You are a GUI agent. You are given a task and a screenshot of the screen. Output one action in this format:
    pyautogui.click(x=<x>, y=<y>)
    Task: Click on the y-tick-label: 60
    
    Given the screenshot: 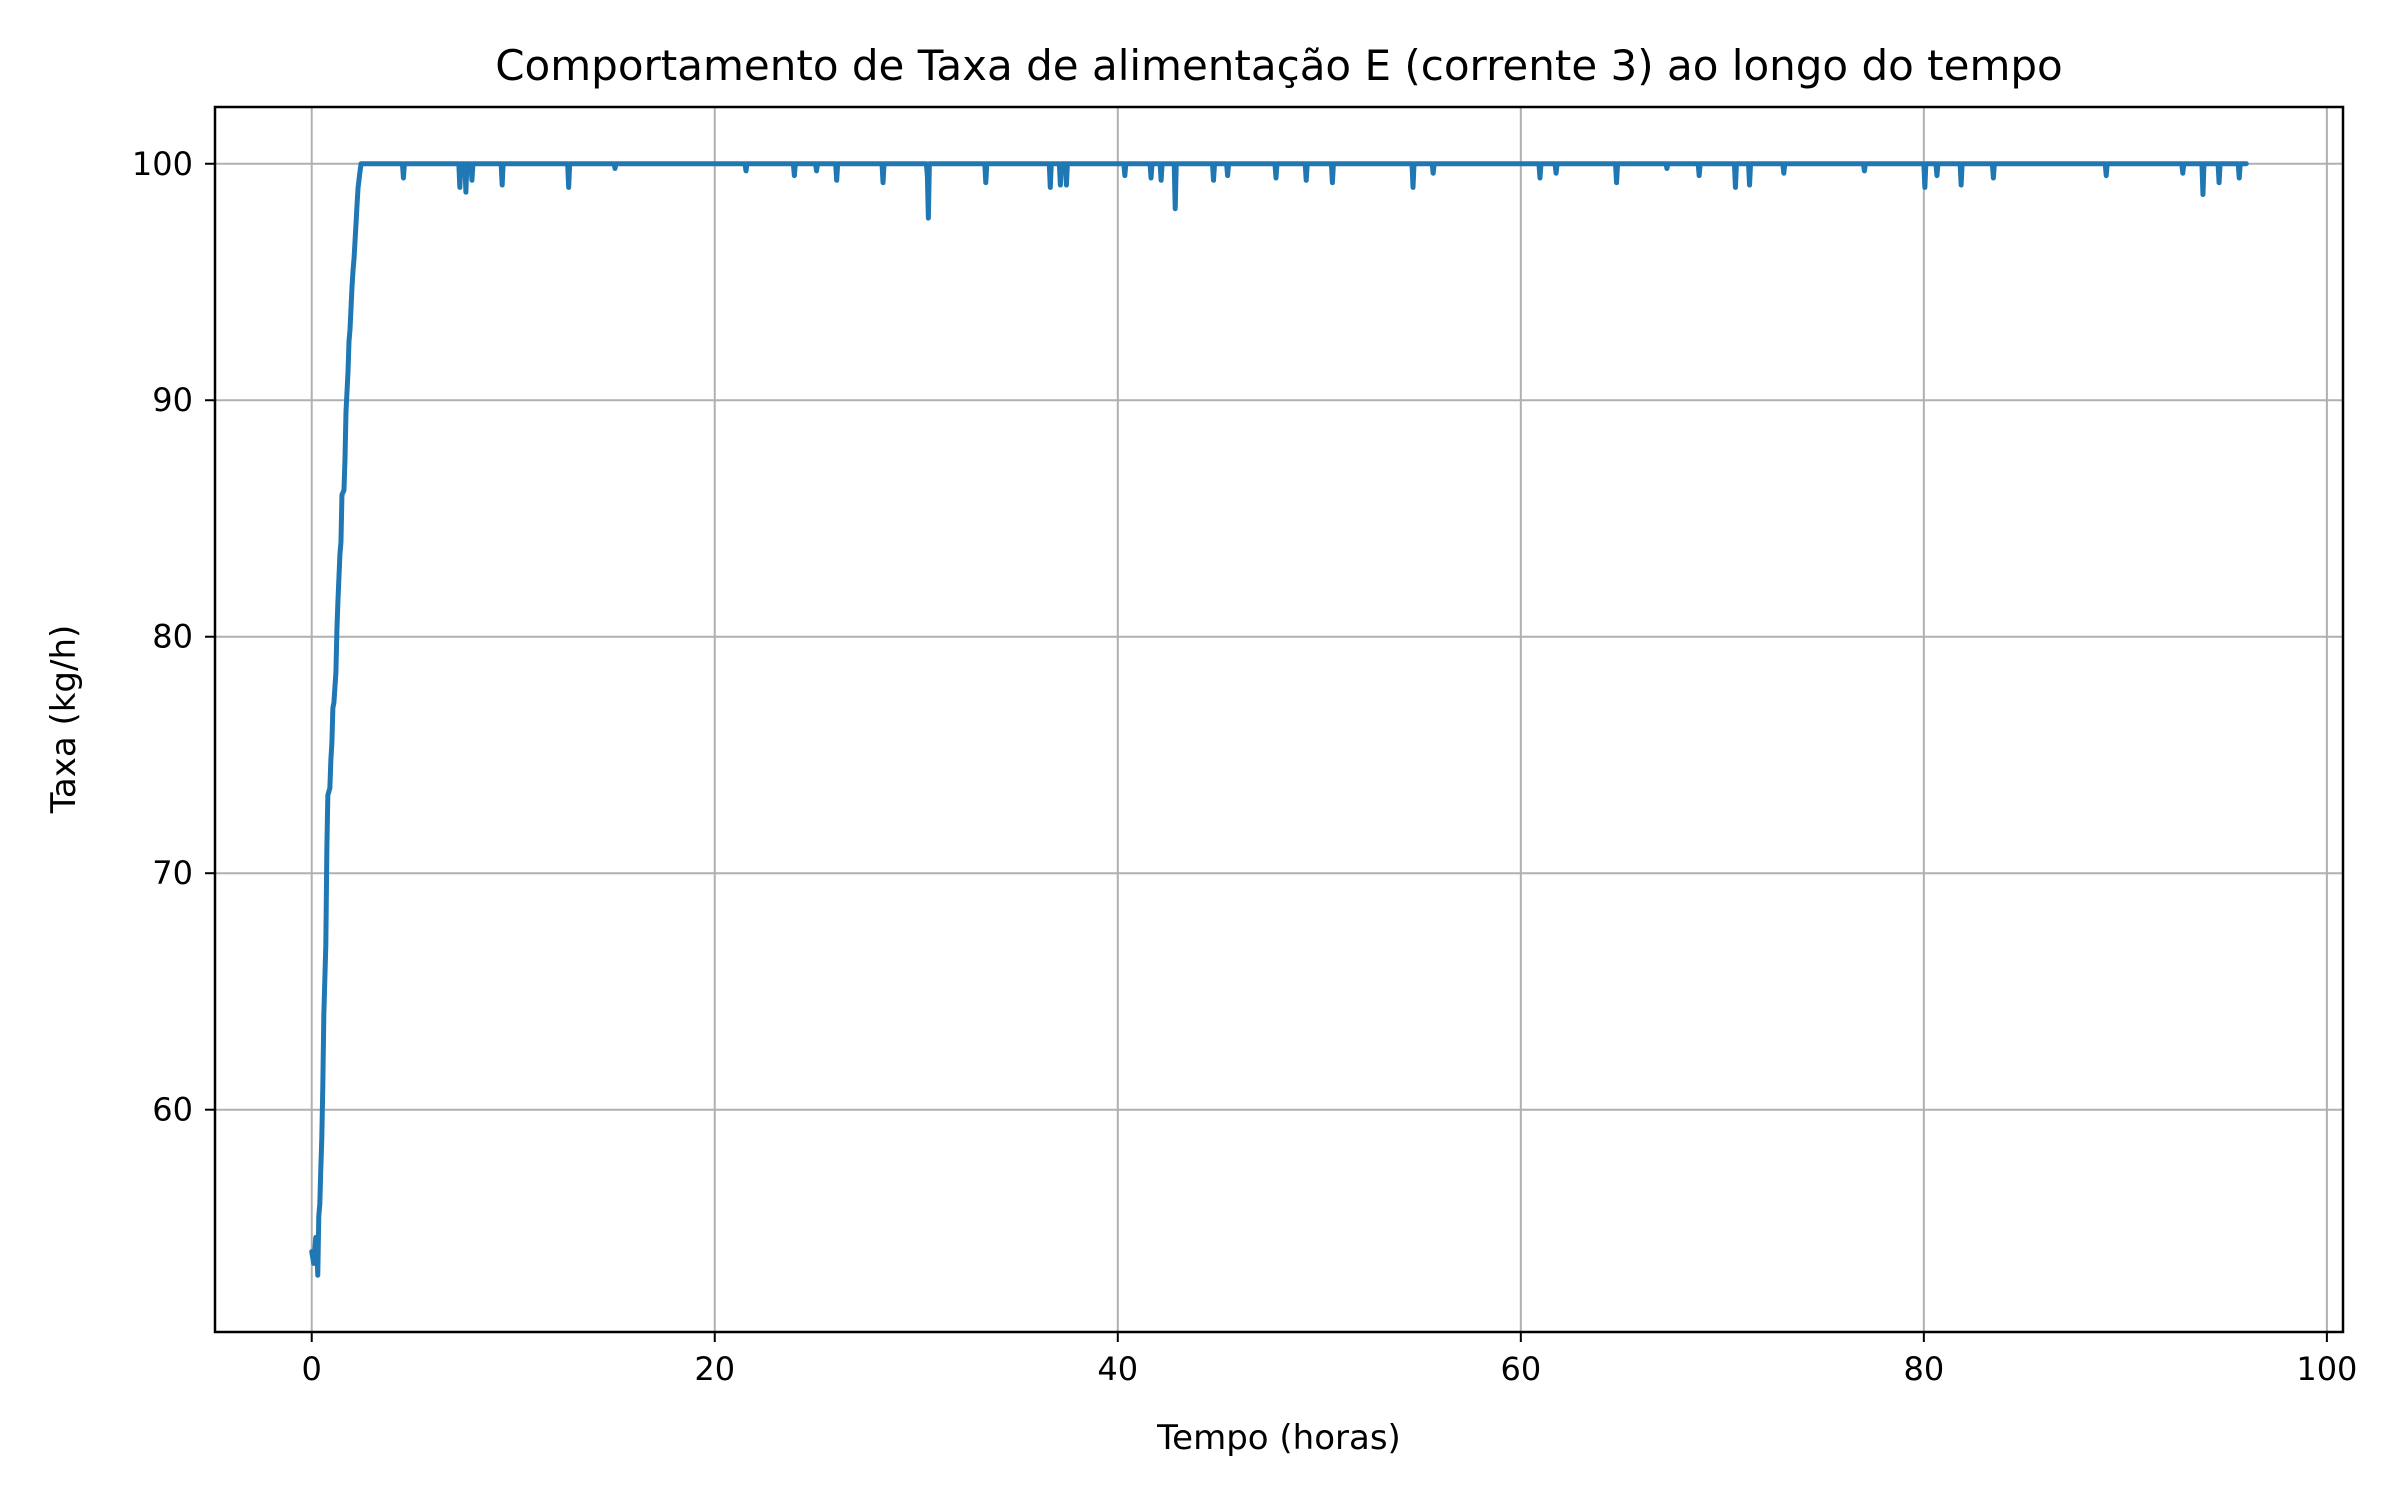 What is the action you would take?
    pyautogui.click(x=172, y=1110)
    